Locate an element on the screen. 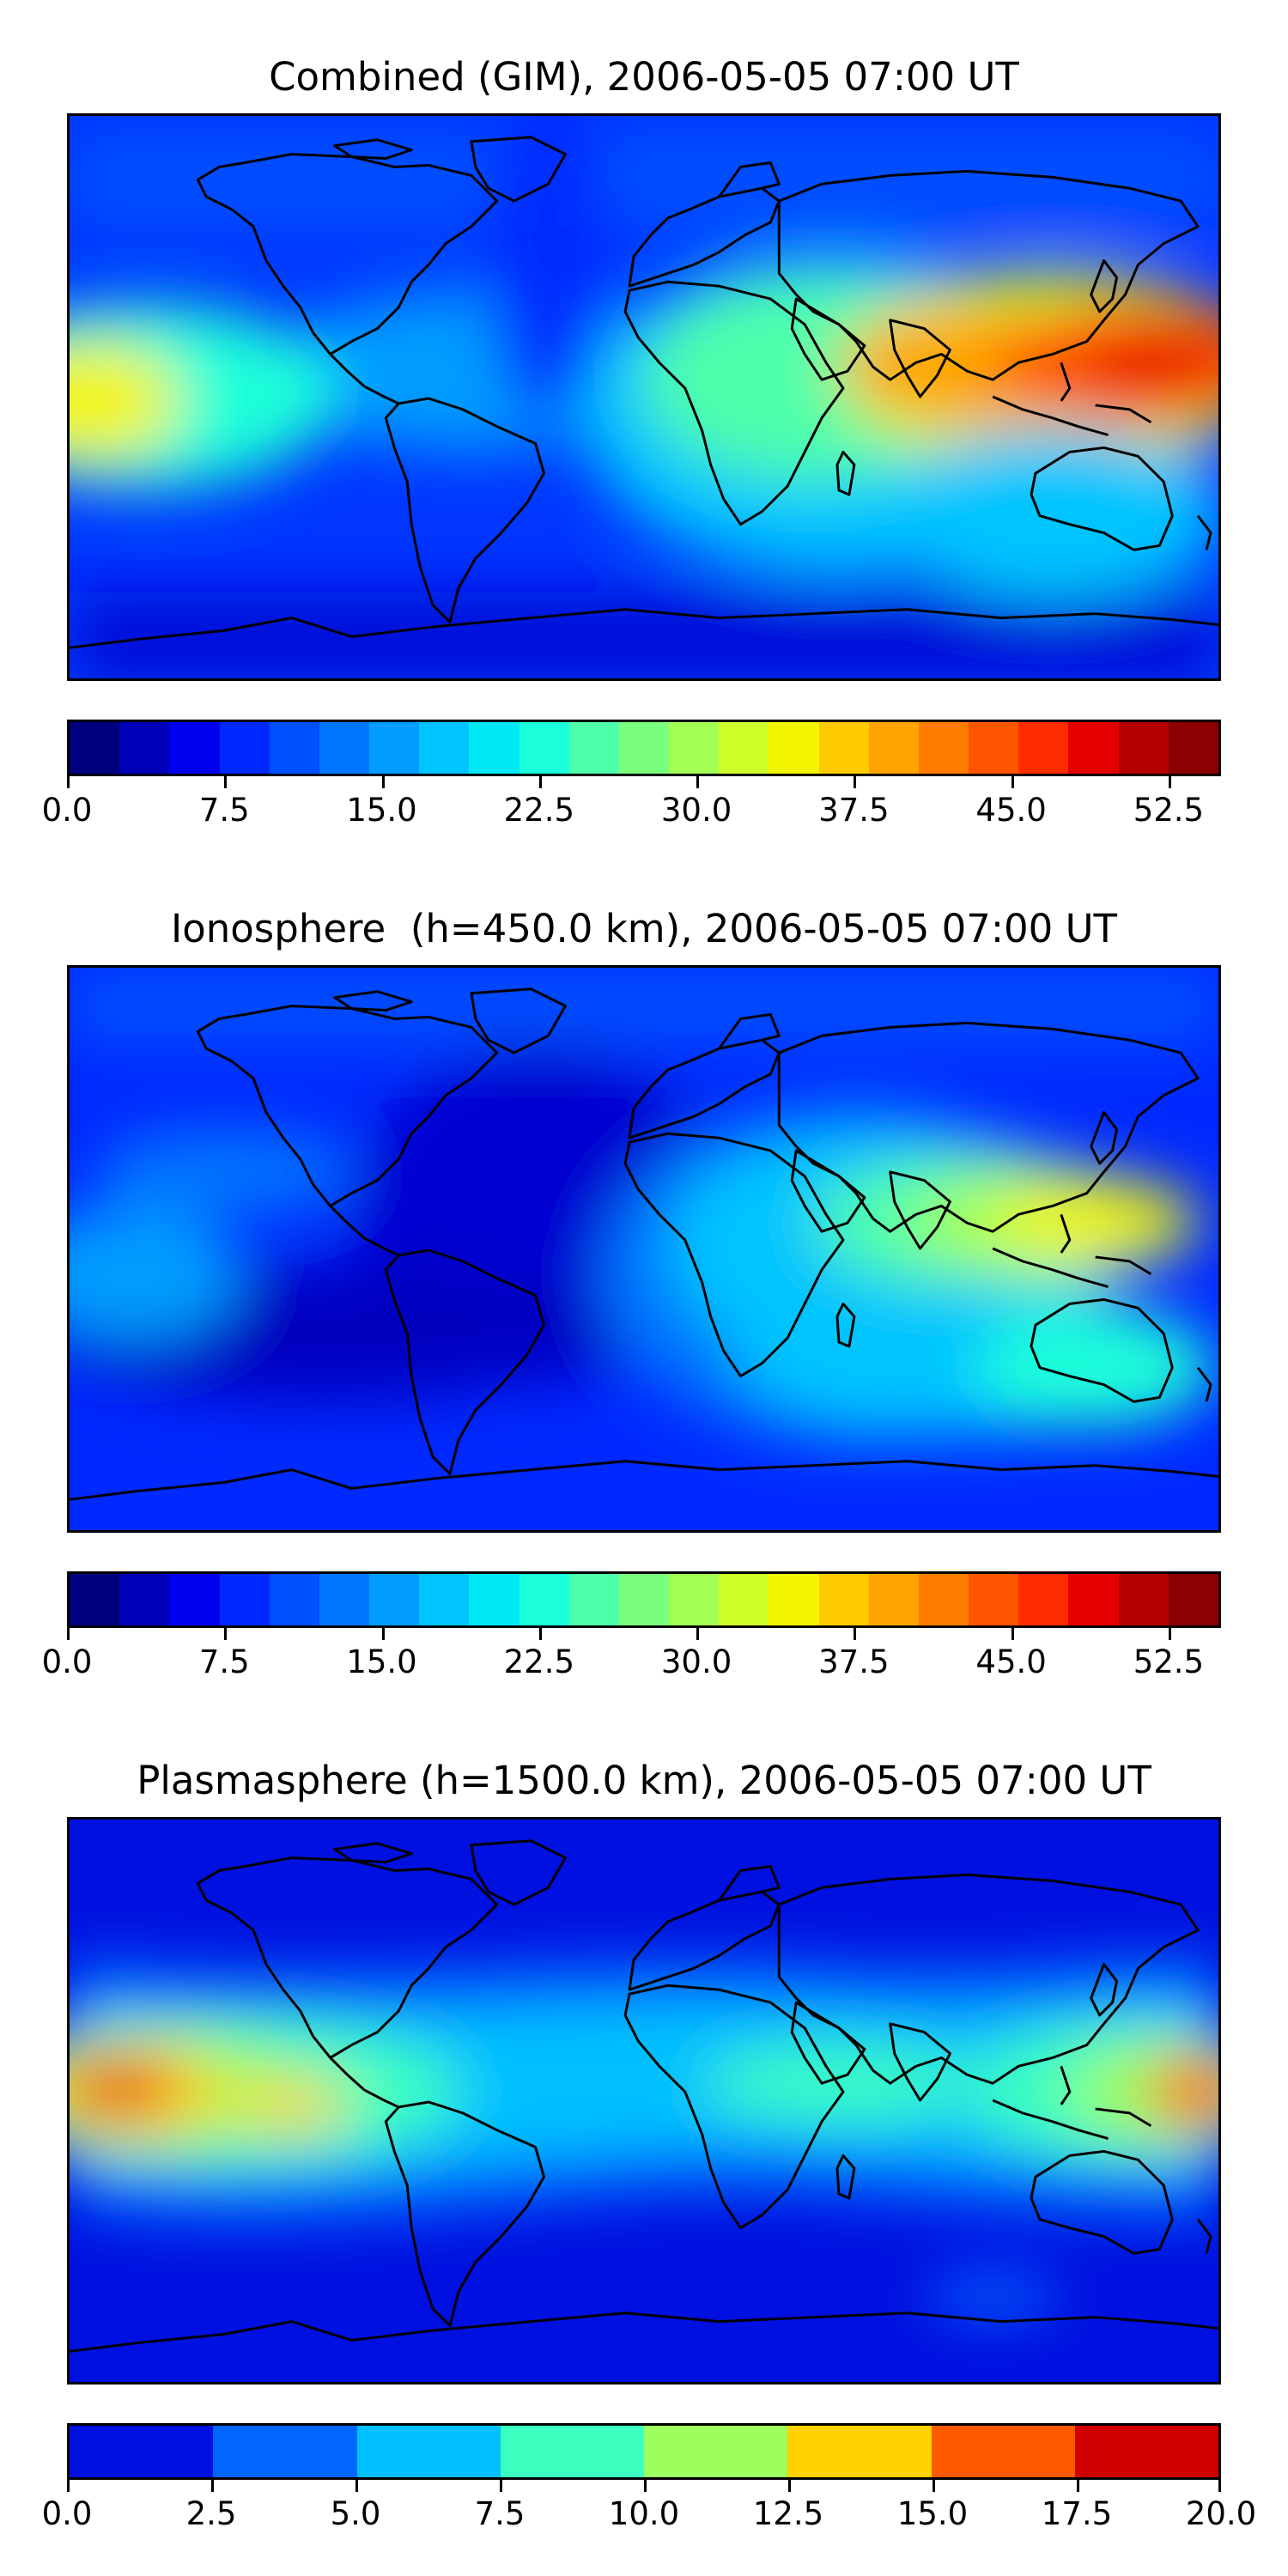 The height and width of the screenshot is (2576, 1288). panel-3-colorbar is located at coordinates (644, 2451).